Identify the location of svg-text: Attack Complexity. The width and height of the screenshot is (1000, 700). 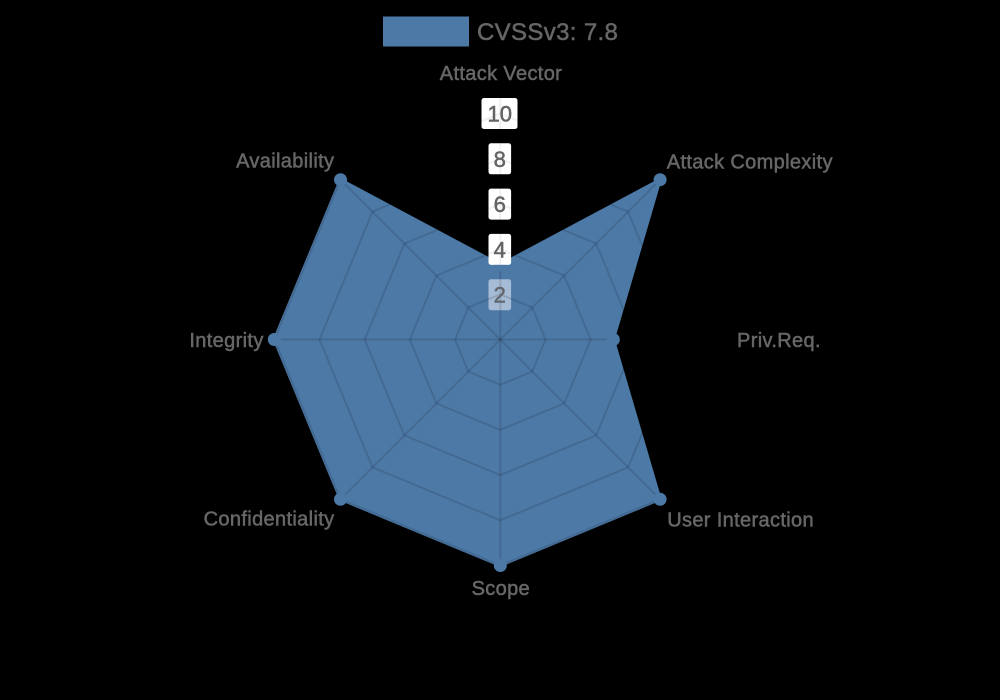
(750, 163).